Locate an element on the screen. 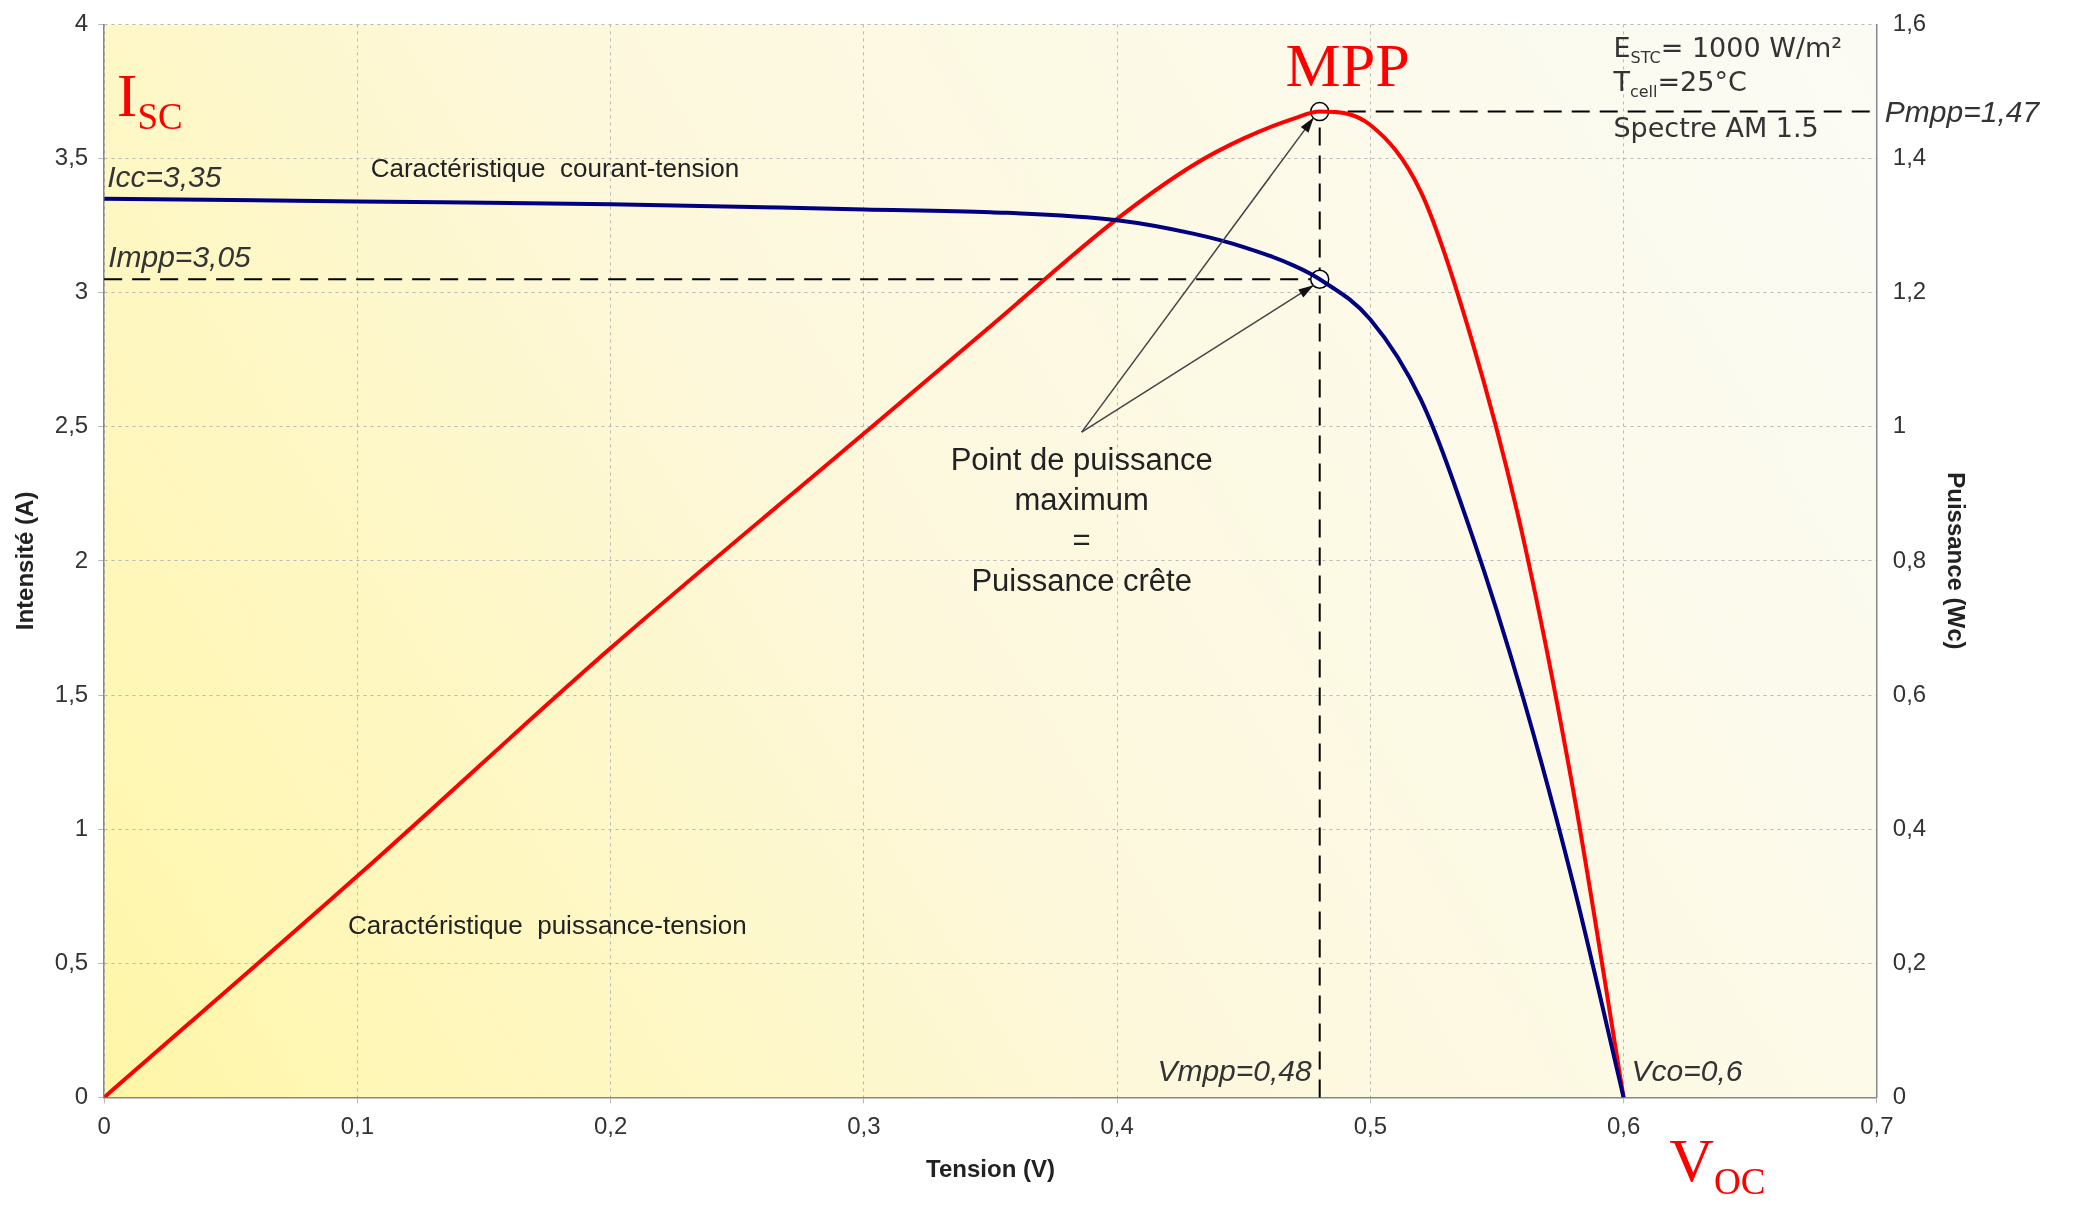 The image size is (2093, 1211). y-axis-title: Intensité (A) is located at coordinates (25, 561).